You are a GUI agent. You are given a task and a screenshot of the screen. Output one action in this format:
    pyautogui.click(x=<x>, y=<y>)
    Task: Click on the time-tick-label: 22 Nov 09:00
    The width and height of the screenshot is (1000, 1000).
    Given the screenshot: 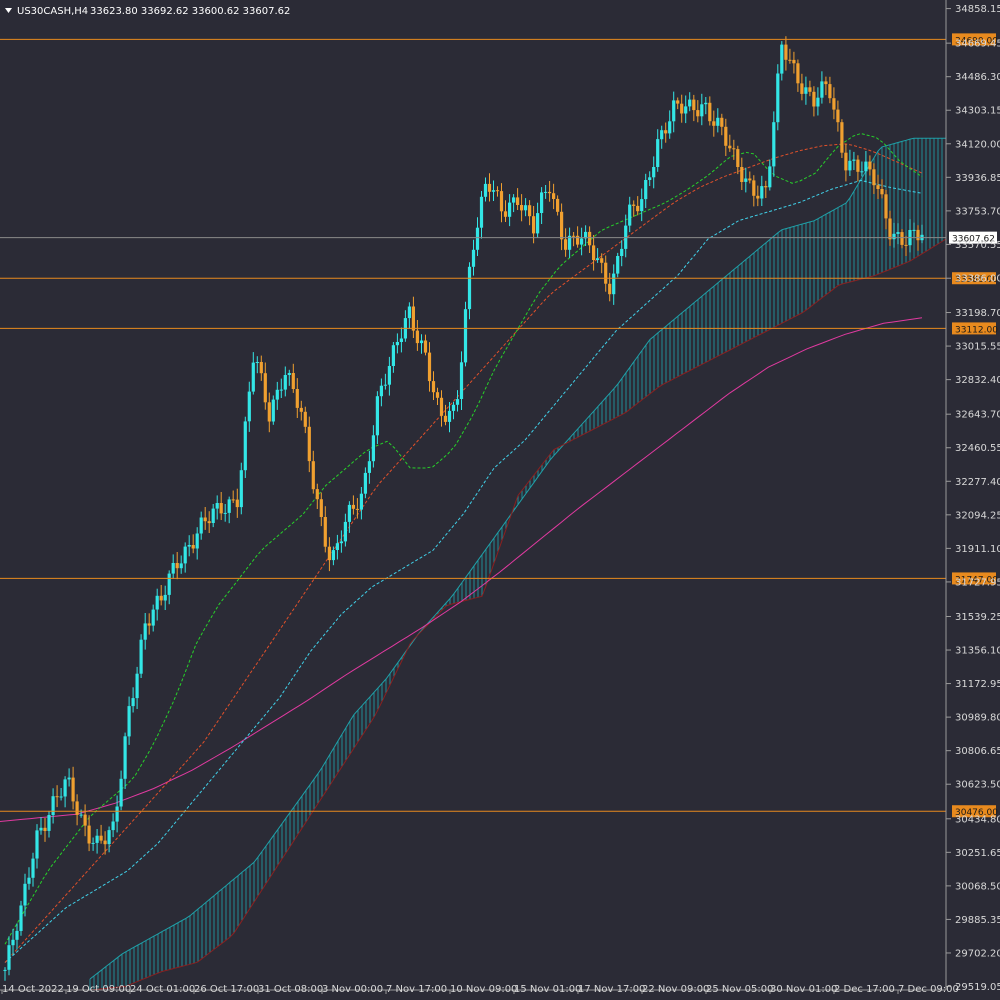 What is the action you would take?
    pyautogui.click(x=675, y=989)
    